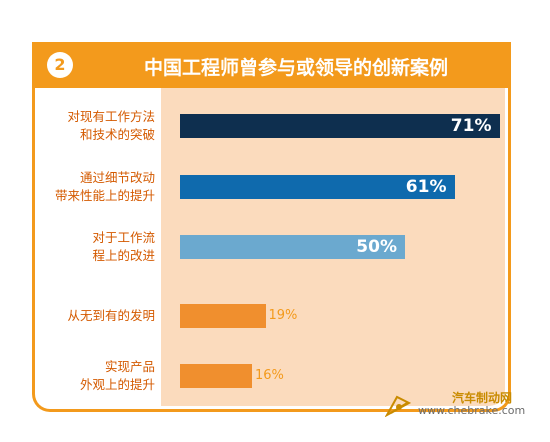  I want to click on category-label: 通过细节改动 带来性能上的提升, so click(104, 186).